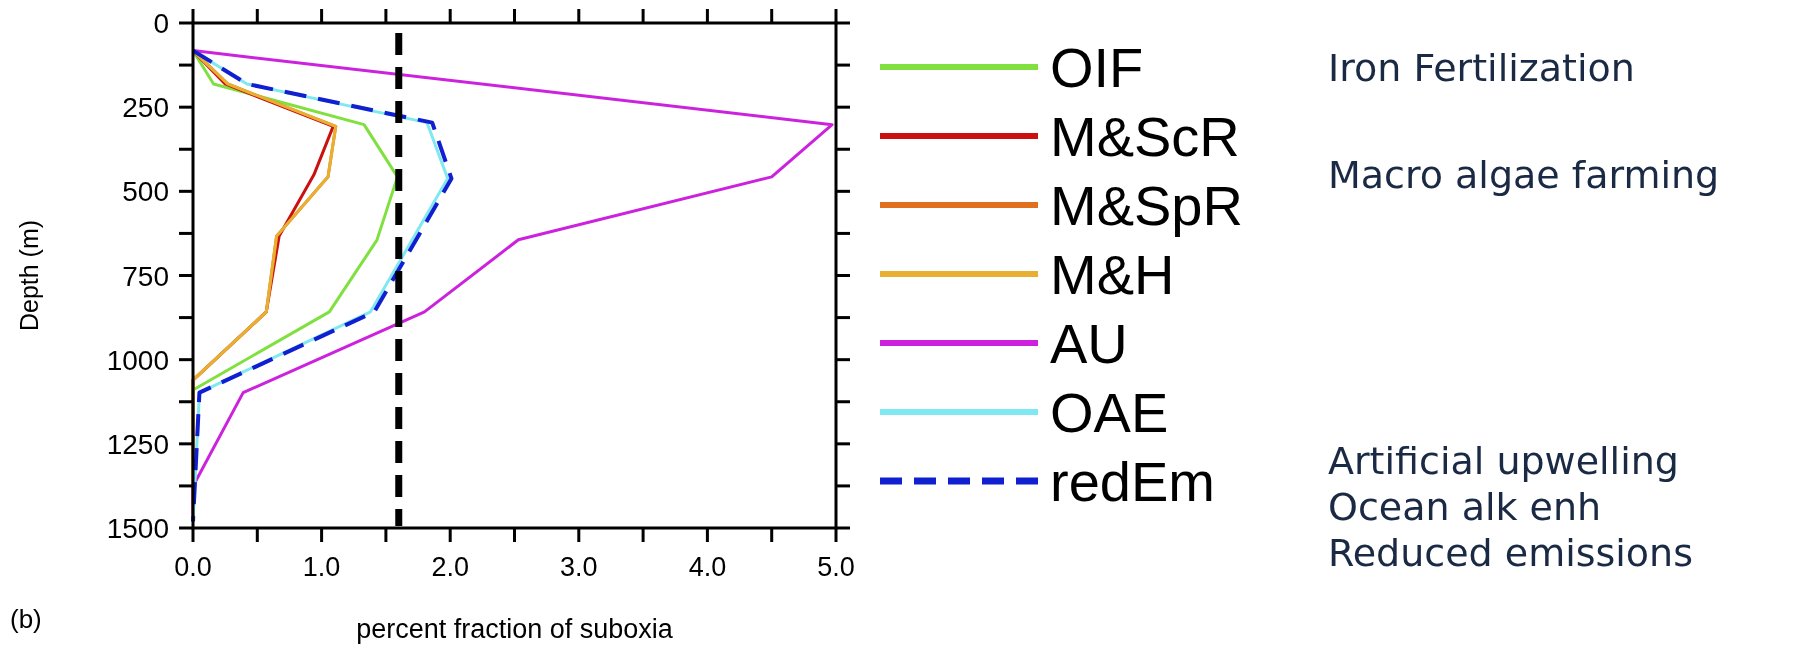 The height and width of the screenshot is (647, 1819). Describe the element at coordinates (1097, 67) in the screenshot. I see `legend-label: OIF` at that location.